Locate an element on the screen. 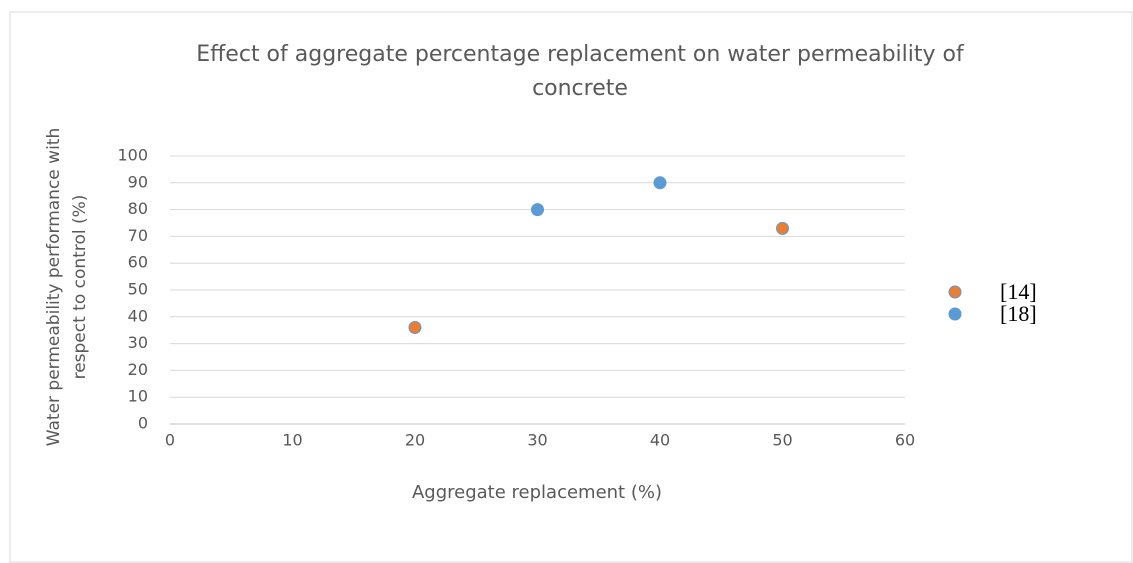 Image resolution: width=1133 pixels, height=563 pixels. legend-label: [14] is located at coordinates (1018, 291).